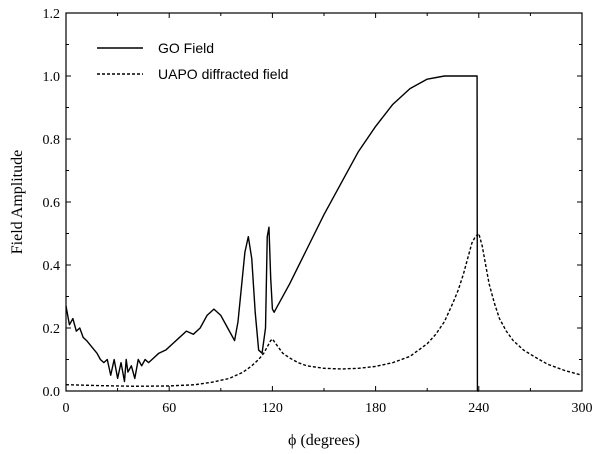 Image resolution: width=596 pixels, height=454 pixels. I want to click on y-tick-label: 0.0, so click(52, 392).